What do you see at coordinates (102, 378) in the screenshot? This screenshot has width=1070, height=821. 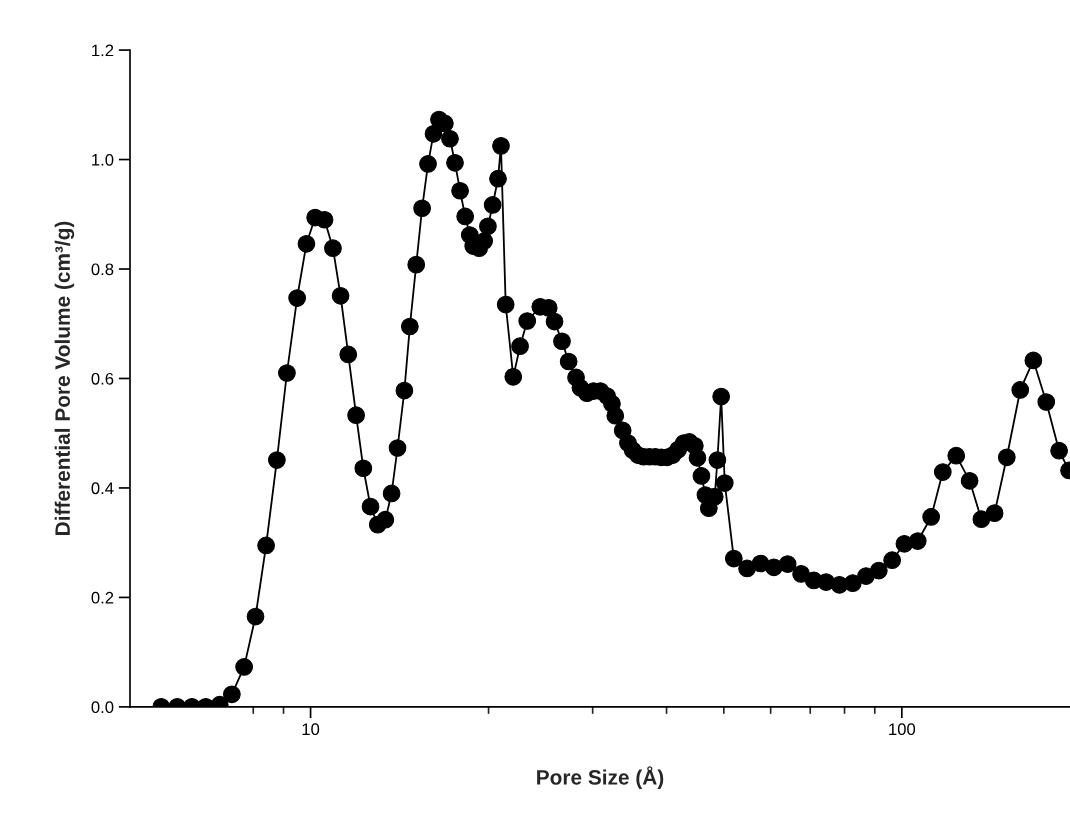 I see `y-tick-label: 0.6` at bounding box center [102, 378].